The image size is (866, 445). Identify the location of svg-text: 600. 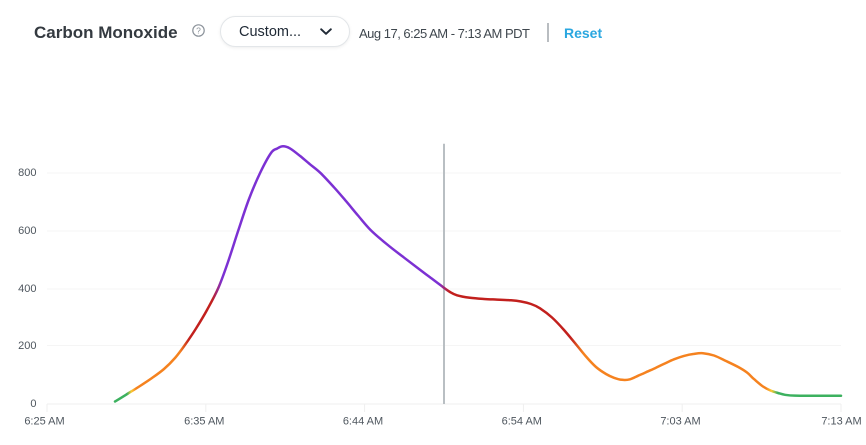
(27, 231).